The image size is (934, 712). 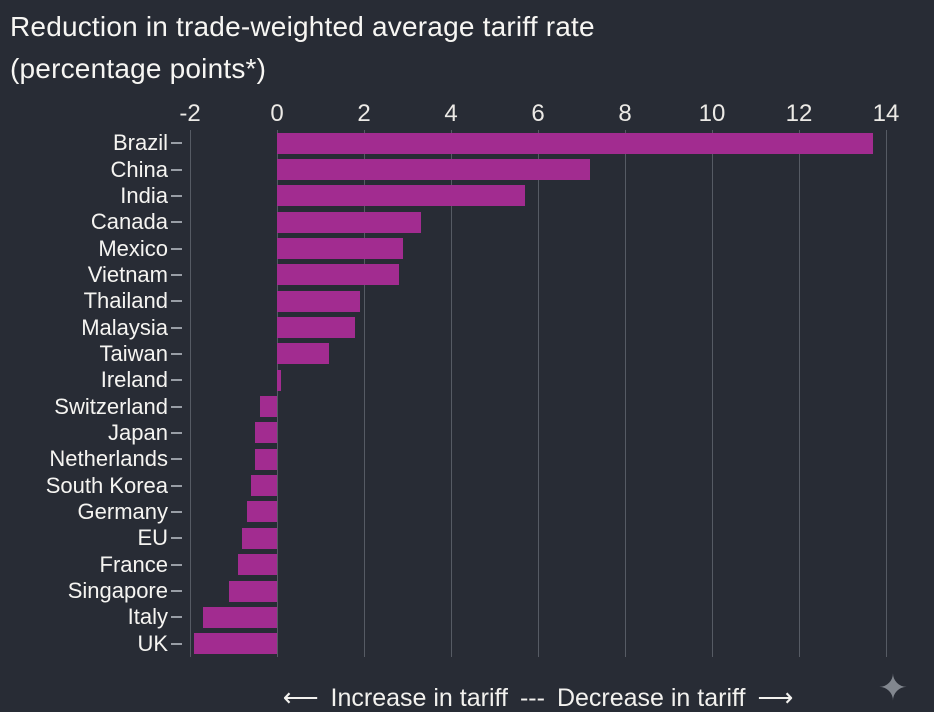 What do you see at coordinates (775, 698) in the screenshot?
I see `right-arrow-icon: ⟶` at bounding box center [775, 698].